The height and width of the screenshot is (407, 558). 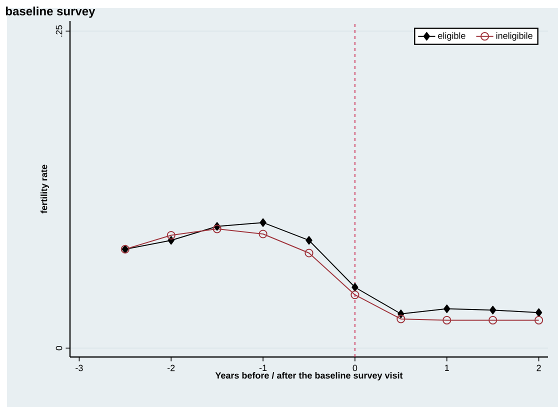 I want to click on x-tick-label: -2, so click(x=171, y=368).